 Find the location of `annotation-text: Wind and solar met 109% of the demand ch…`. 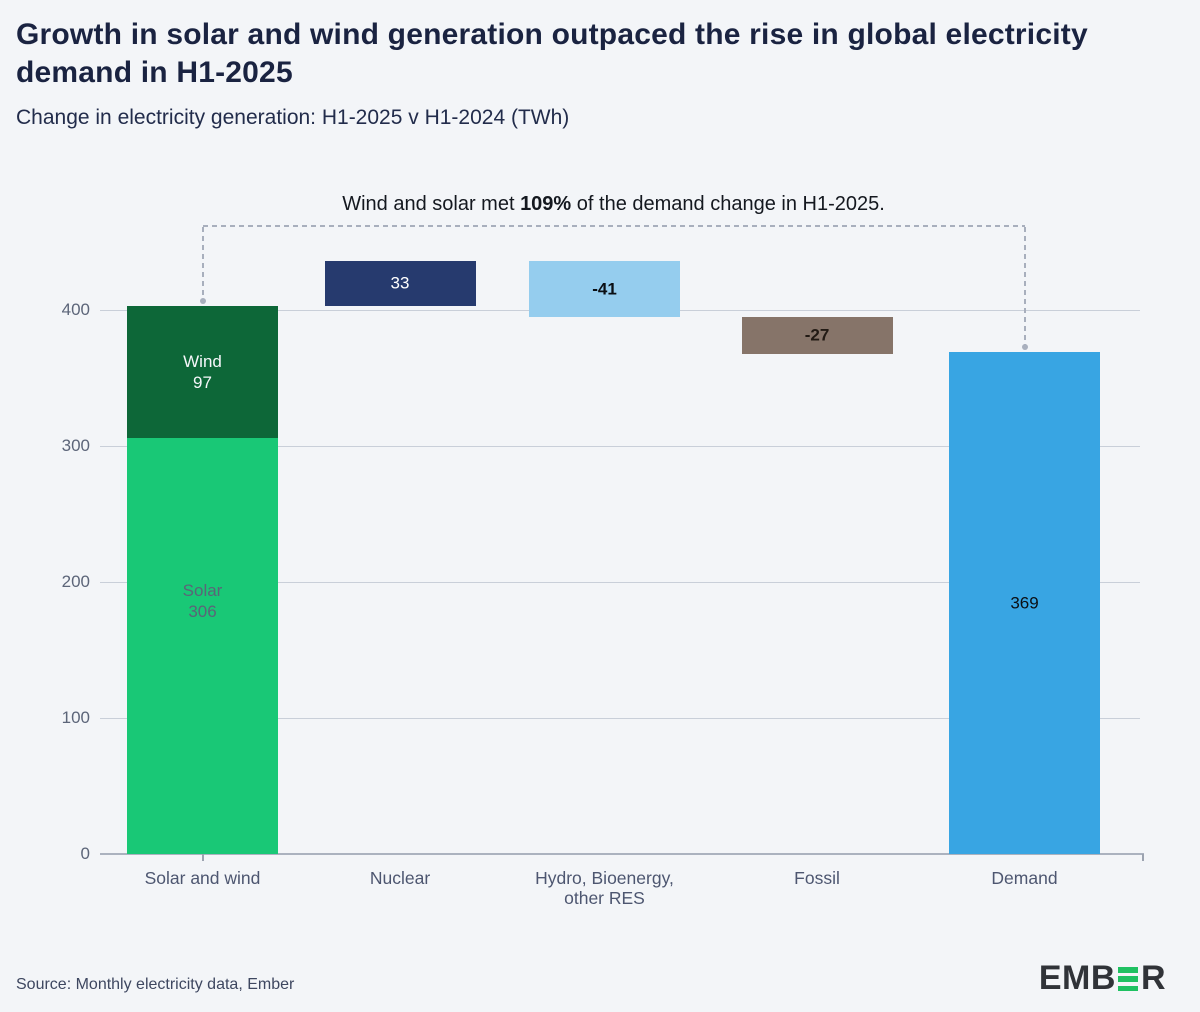

annotation-text: Wind and solar met 109% of the demand ch… is located at coordinates (613, 204).